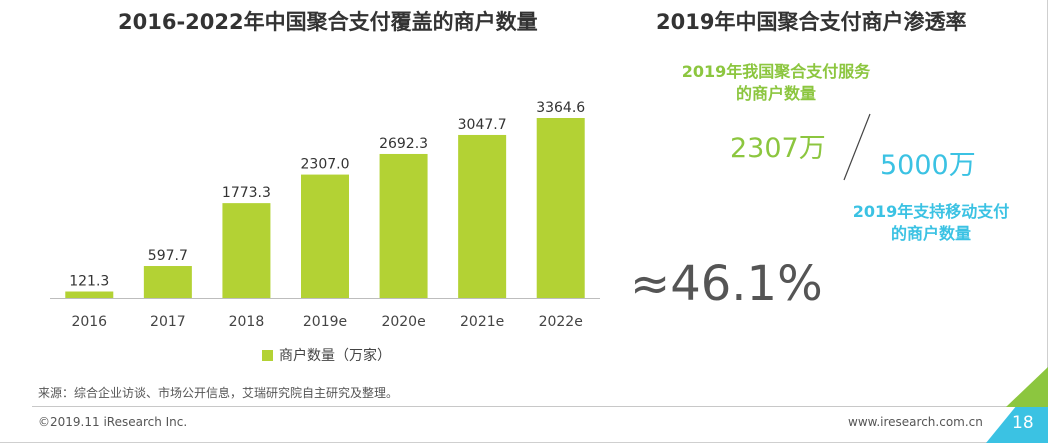  What do you see at coordinates (560, 108) in the screenshot?
I see `value-label-2022e: 3364.6` at bounding box center [560, 108].